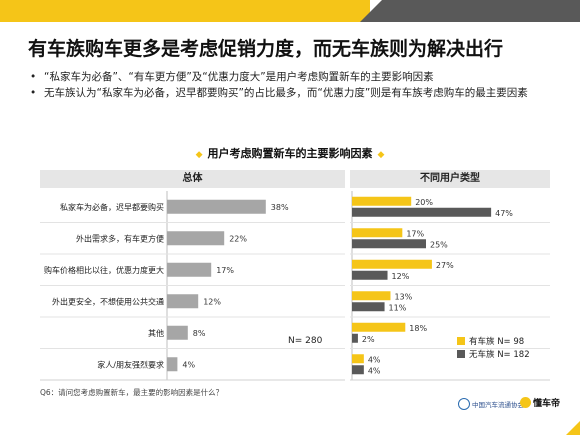 Image resolution: width=580 pixels, height=435 pixels. What do you see at coordinates (239, 77) in the screenshot?
I see `bullet-text: “私家车为必备”、“有车更方便”及“优惠力度大”是用户考虑购置新车的主要影响因素` at bounding box center [239, 77].